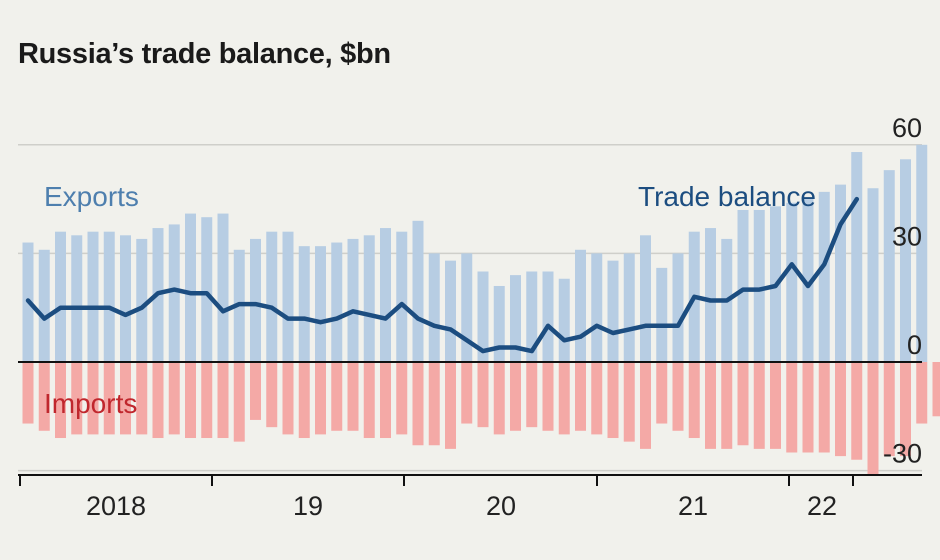  Describe the element at coordinates (501, 506) in the screenshot. I see `x-tick-label: 20` at that location.